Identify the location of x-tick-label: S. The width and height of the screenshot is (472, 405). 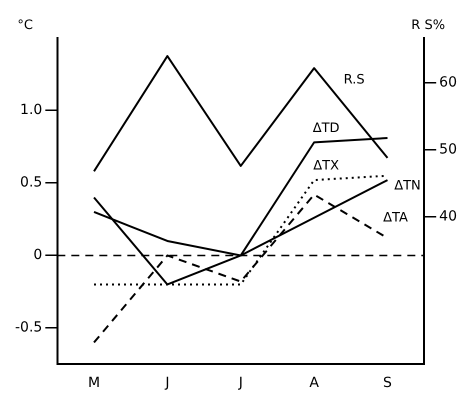
(387, 383).